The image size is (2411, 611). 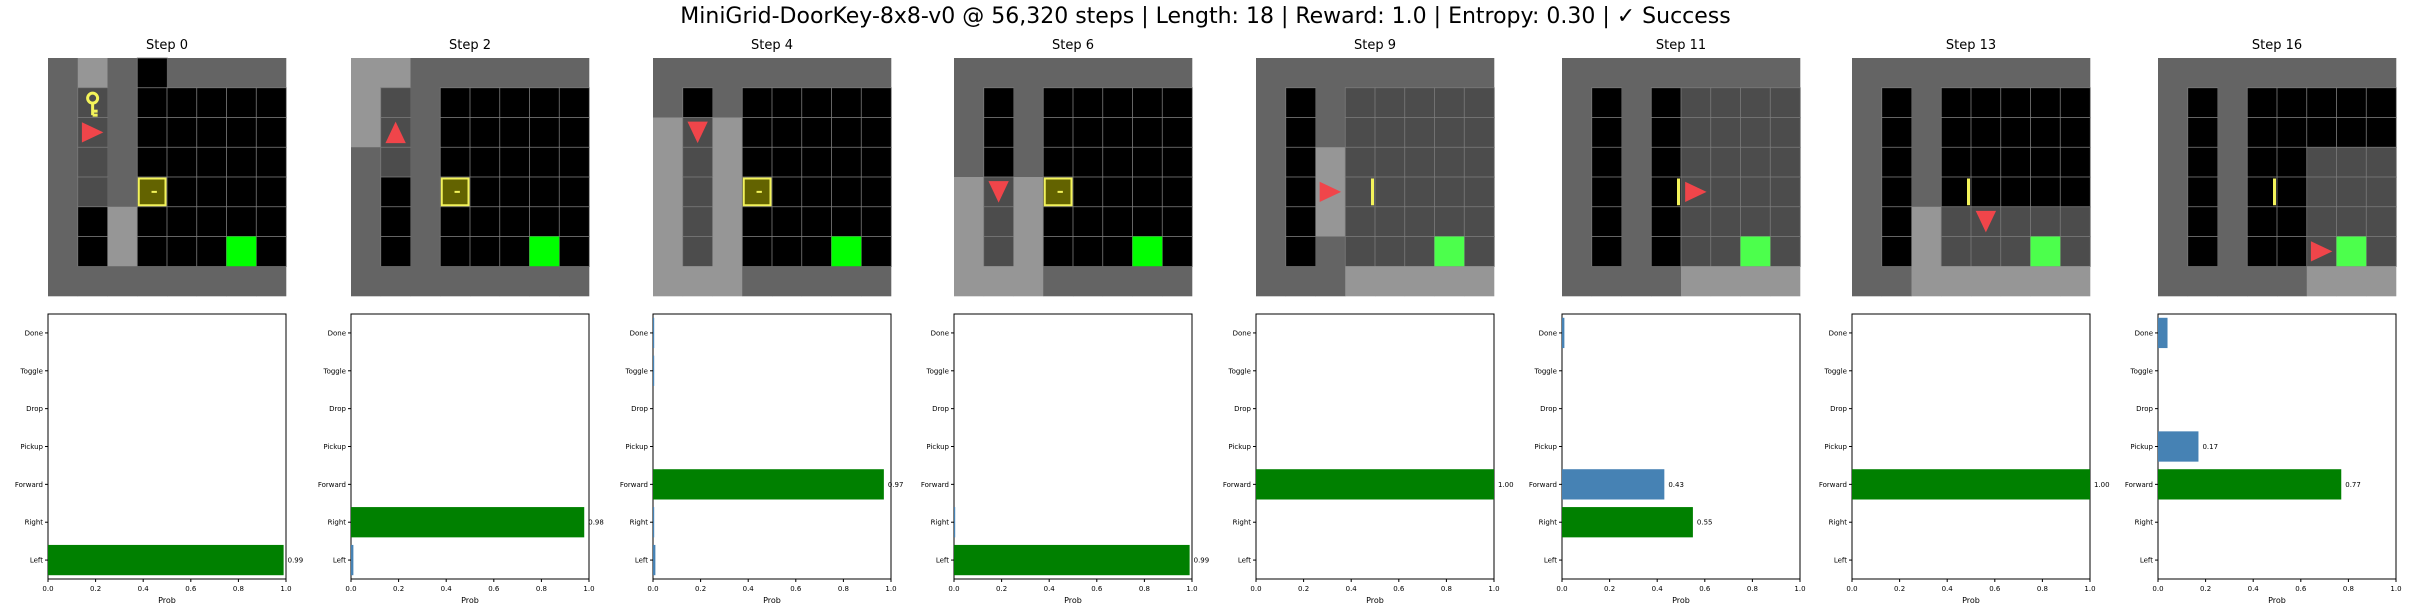 I want to click on bar-value-label: 0.77, so click(x=2353, y=485).